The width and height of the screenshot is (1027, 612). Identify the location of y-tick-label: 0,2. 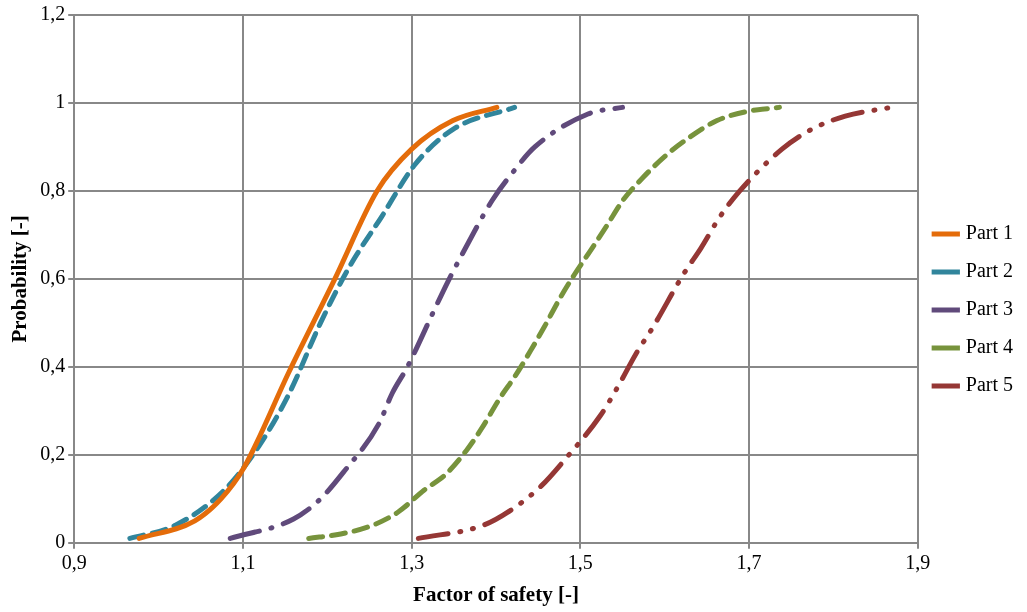
(53, 453).